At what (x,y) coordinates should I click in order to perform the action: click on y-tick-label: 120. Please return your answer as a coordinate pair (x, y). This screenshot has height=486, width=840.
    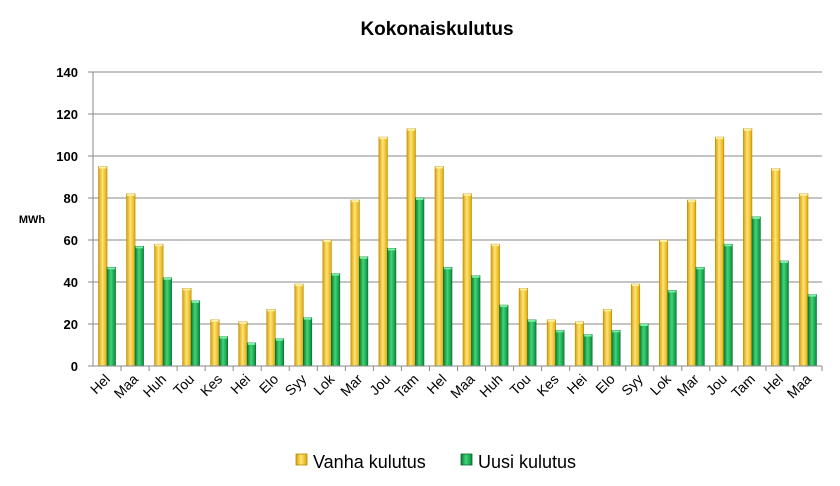
    Looking at the image, I should click on (67, 114).